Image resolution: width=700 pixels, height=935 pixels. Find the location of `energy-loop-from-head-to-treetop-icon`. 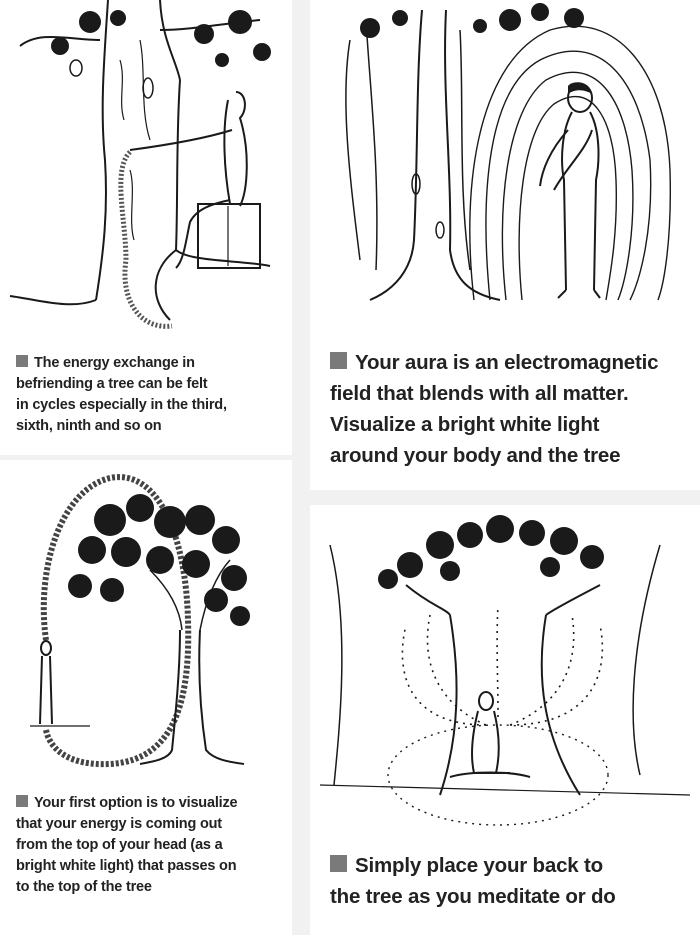

energy-loop-from-head-to-treetop-icon is located at coordinates (140, 621).